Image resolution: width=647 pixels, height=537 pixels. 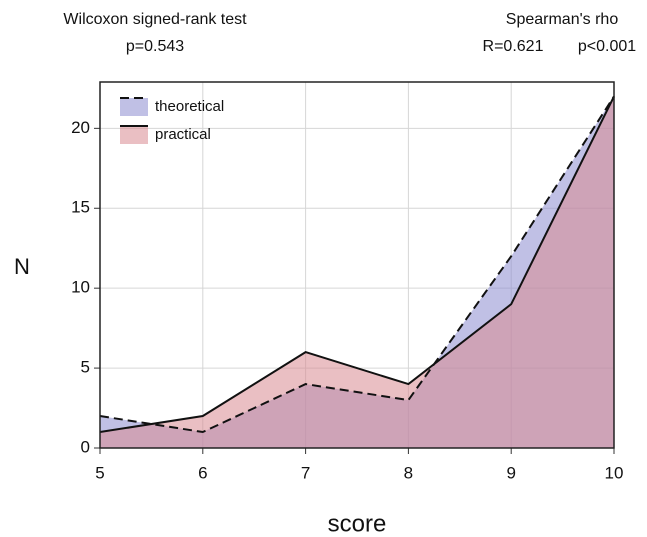 What do you see at coordinates (510, 472) in the screenshot?
I see `x-tick-label: 9` at bounding box center [510, 472].